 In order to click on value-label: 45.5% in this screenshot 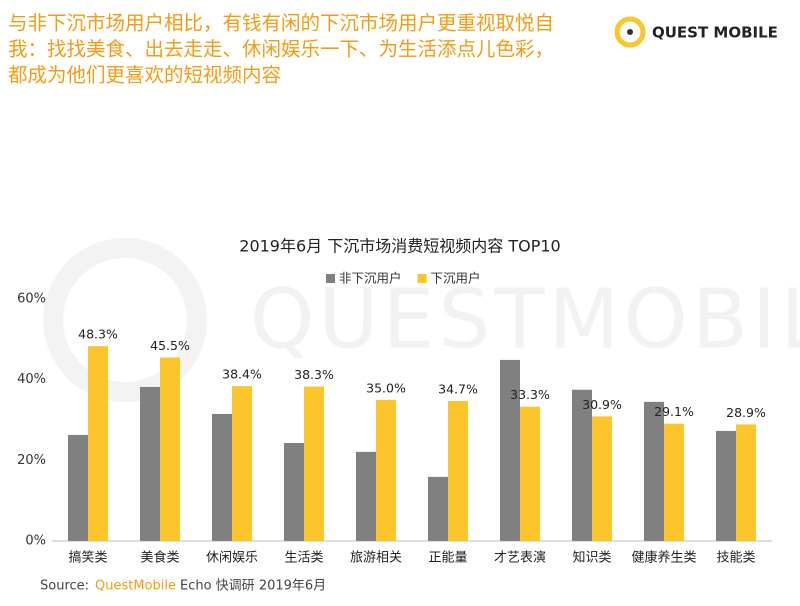, I will do `click(170, 345)`.